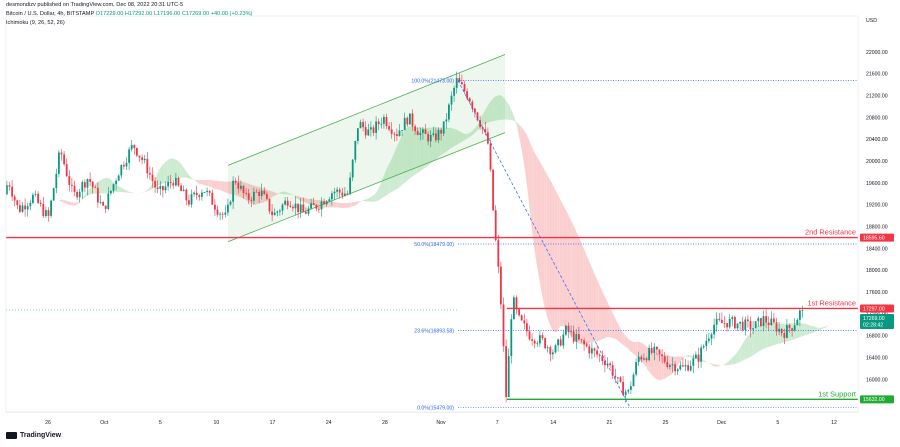  I want to click on time-tick-label: 5, so click(160, 423).